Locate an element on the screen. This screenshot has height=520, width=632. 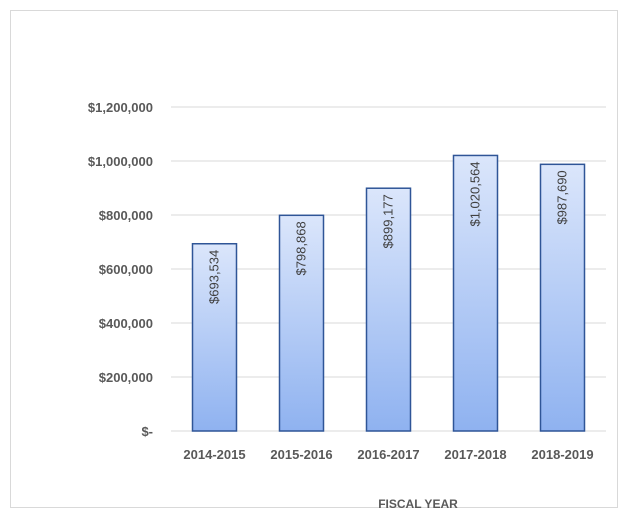
y-tick-label: $- is located at coordinates (147, 431).